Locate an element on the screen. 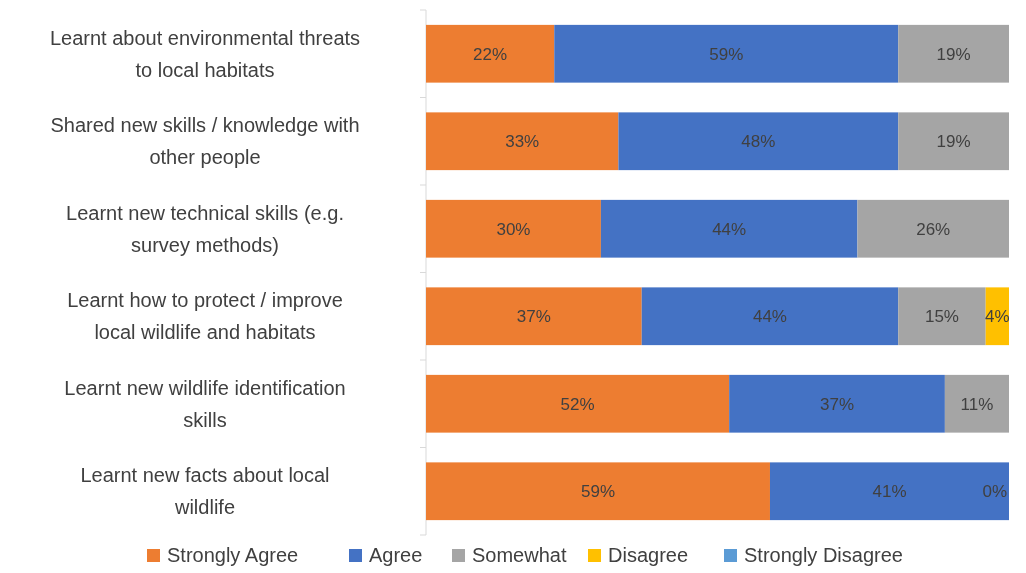  y-tick-label: Learnt about environmental threats to local habitats is located at coordinates (205, 53).